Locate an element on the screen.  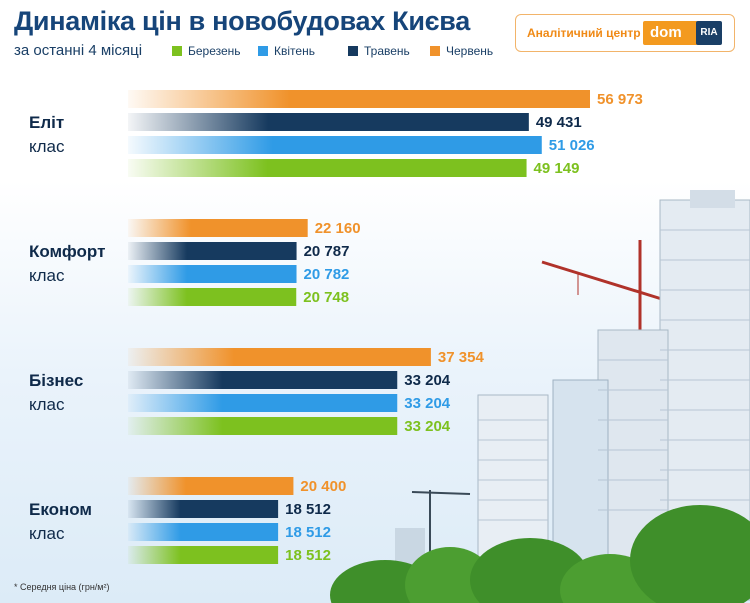
data-label: 37 354 is located at coordinates (461, 357).